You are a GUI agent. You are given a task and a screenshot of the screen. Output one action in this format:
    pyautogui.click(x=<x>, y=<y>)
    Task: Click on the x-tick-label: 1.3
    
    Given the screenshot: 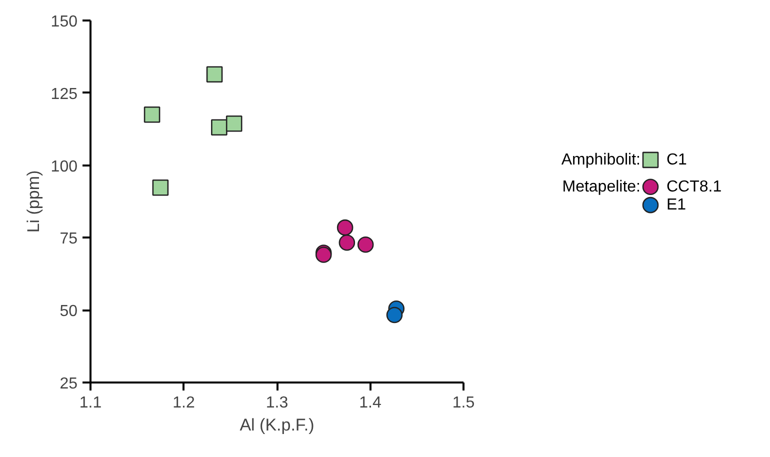 What is the action you would take?
    pyautogui.click(x=277, y=403)
    